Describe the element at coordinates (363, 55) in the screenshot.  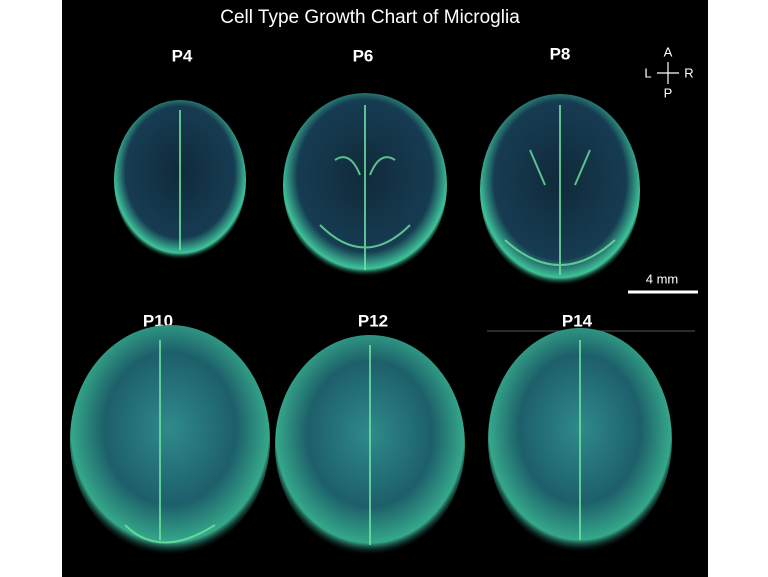
I see `panel-label: P6` at that location.